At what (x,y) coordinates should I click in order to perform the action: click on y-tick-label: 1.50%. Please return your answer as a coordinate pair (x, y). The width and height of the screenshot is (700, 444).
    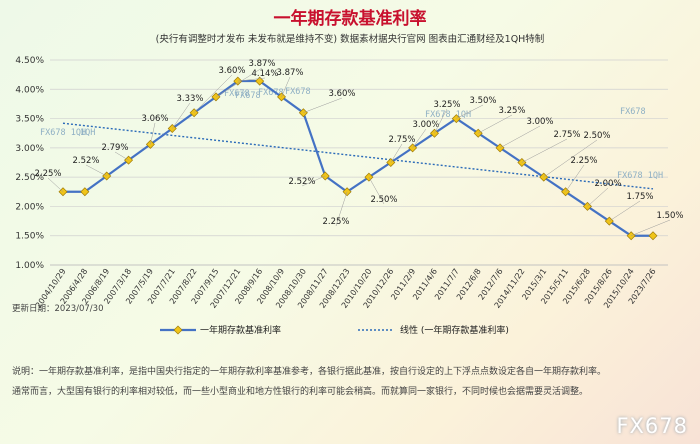
    Looking at the image, I should click on (29, 237).